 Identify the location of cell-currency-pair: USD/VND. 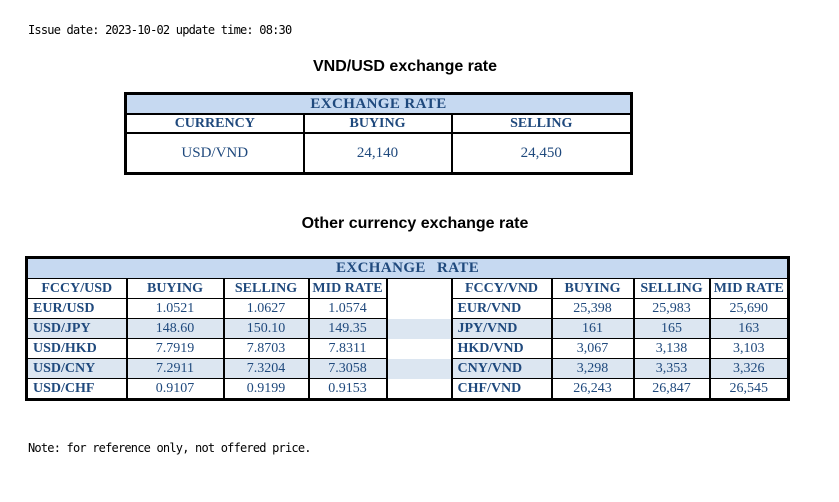
(214, 153).